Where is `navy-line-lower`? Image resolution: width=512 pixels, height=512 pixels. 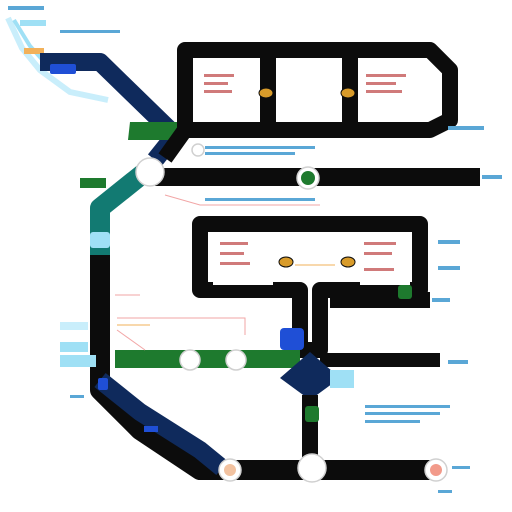 navy-line-lower is located at coordinates (161, 423).